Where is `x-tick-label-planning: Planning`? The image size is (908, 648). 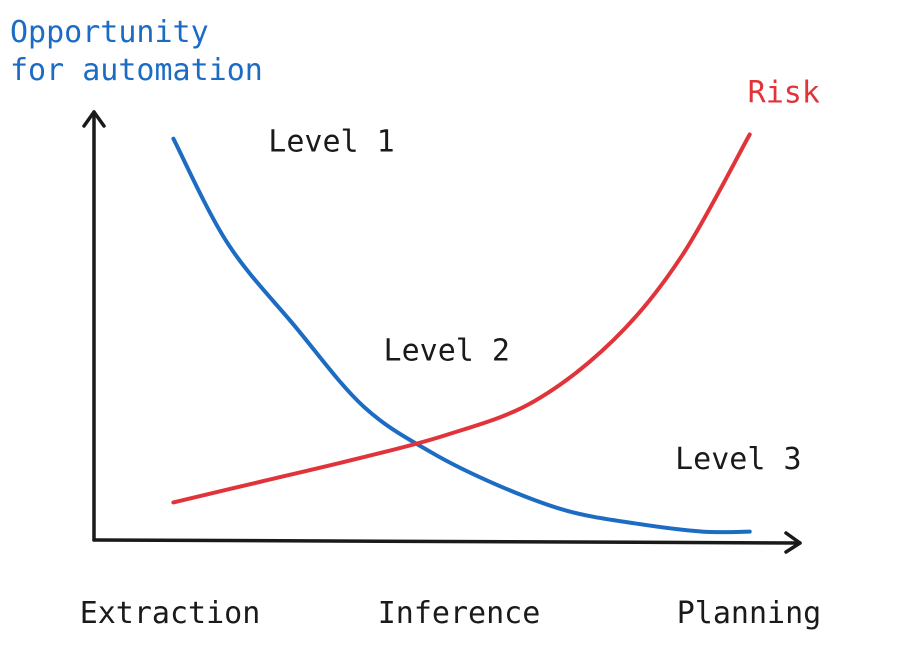 x-tick-label-planning: Planning is located at coordinates (749, 613).